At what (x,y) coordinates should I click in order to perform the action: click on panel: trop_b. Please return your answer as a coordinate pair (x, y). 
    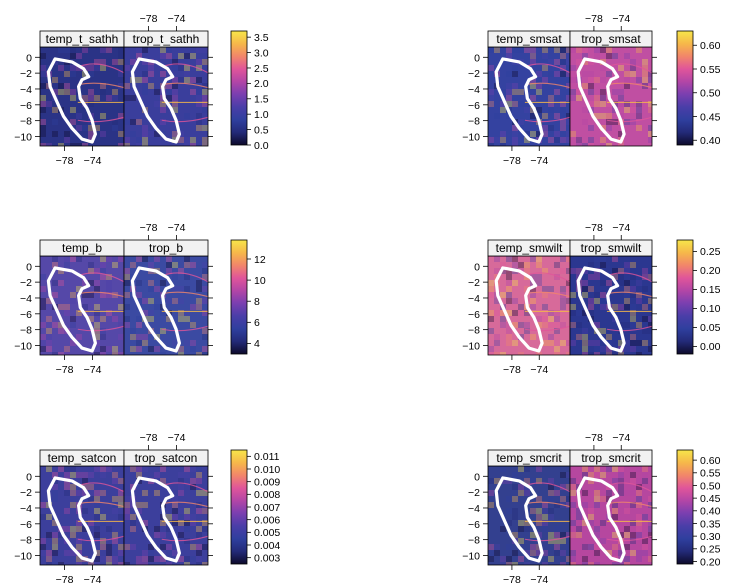
    Looking at the image, I should click on (166, 297).